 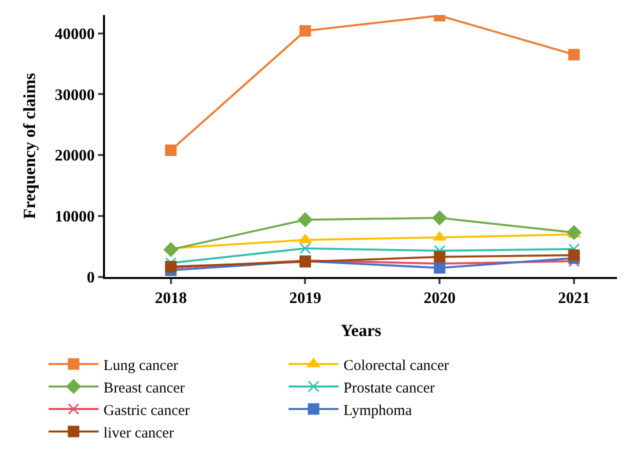 What do you see at coordinates (361, 330) in the screenshot?
I see `x-axis-title: Years` at bounding box center [361, 330].